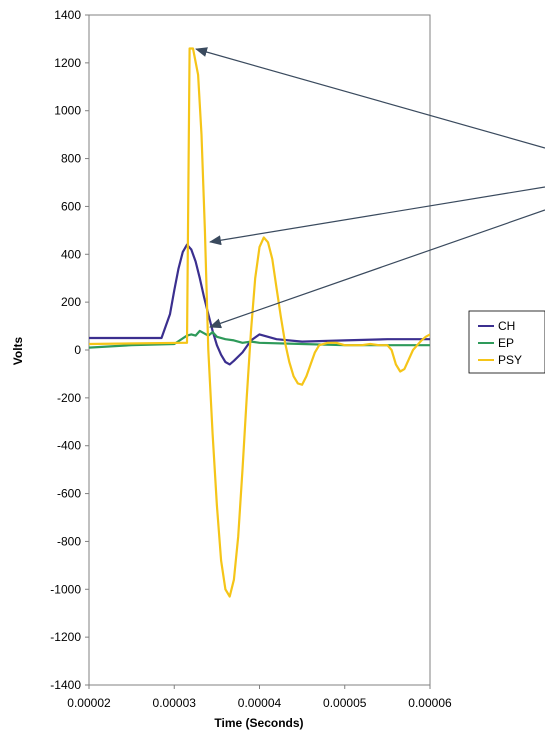  Describe the element at coordinates (65, 685) in the screenshot. I see `y-tick-label: -1400` at that location.